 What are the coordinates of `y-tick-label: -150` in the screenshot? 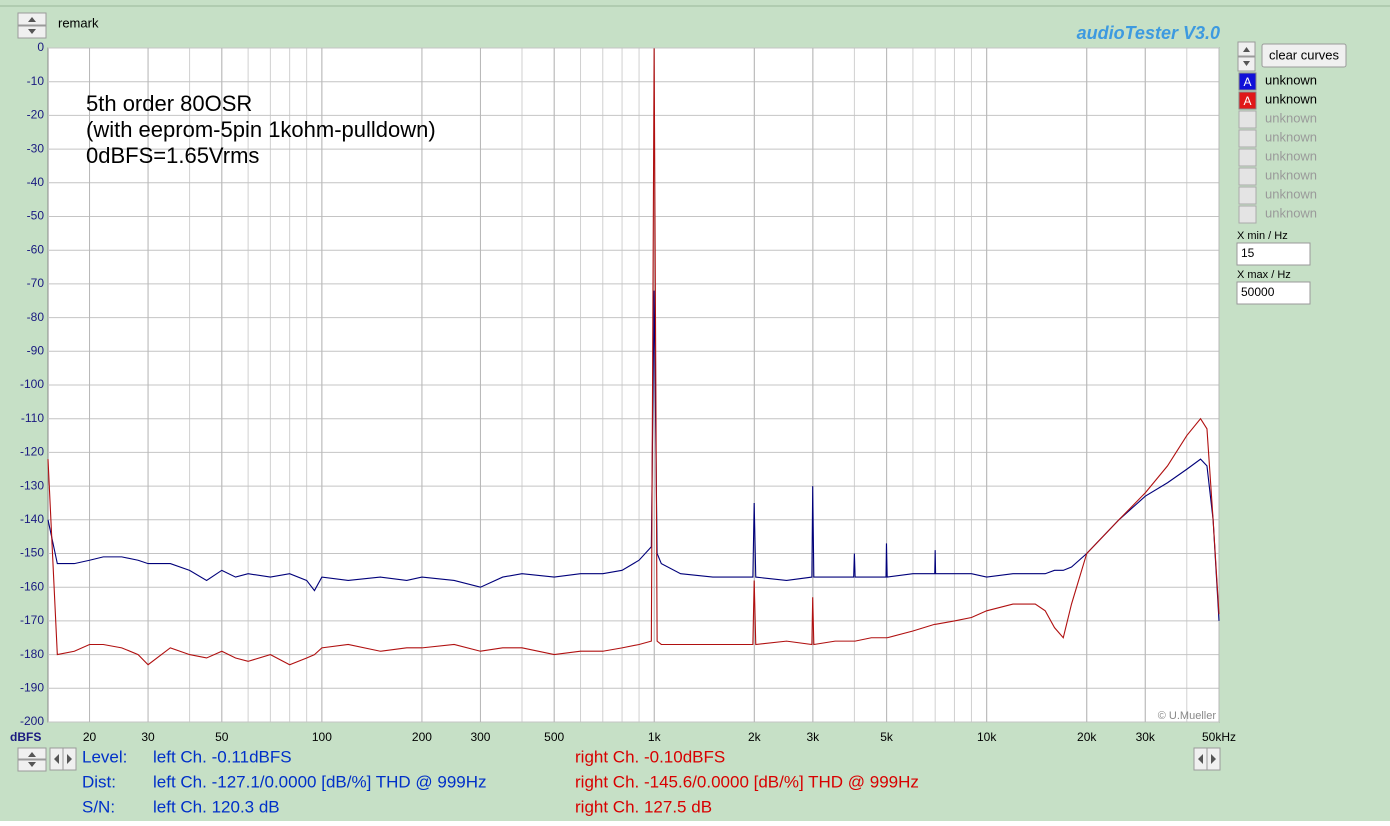 It's located at (32, 553).